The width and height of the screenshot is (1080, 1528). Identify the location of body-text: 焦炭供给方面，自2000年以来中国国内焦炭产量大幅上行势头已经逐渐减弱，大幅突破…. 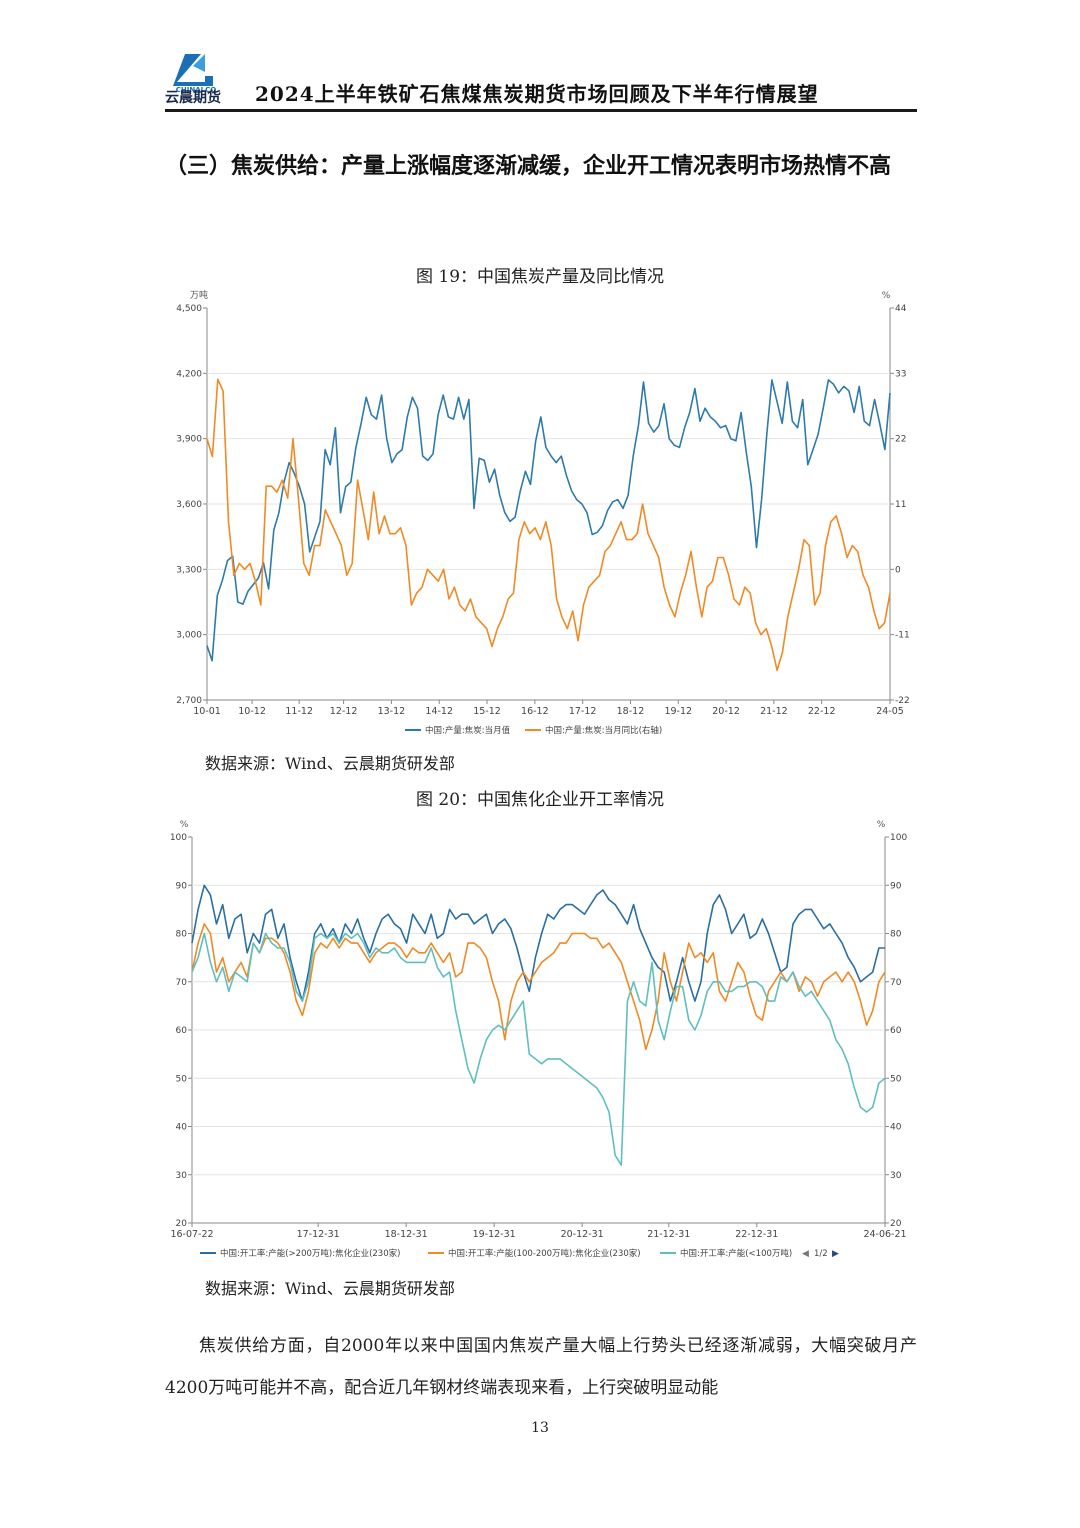
(541, 1367).